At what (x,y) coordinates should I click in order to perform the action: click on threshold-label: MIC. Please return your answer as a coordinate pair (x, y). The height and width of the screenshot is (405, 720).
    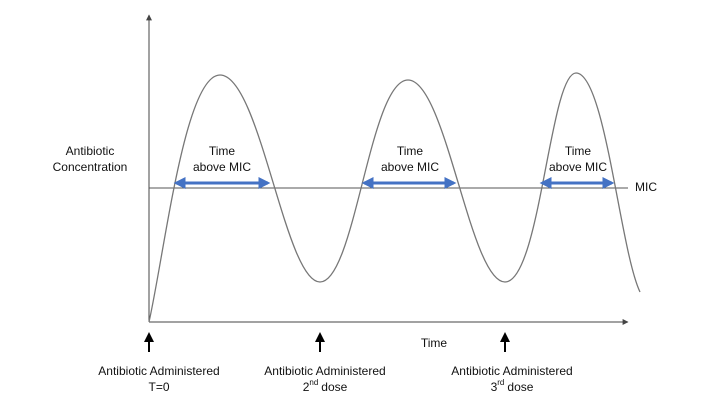
    Looking at the image, I should click on (646, 187).